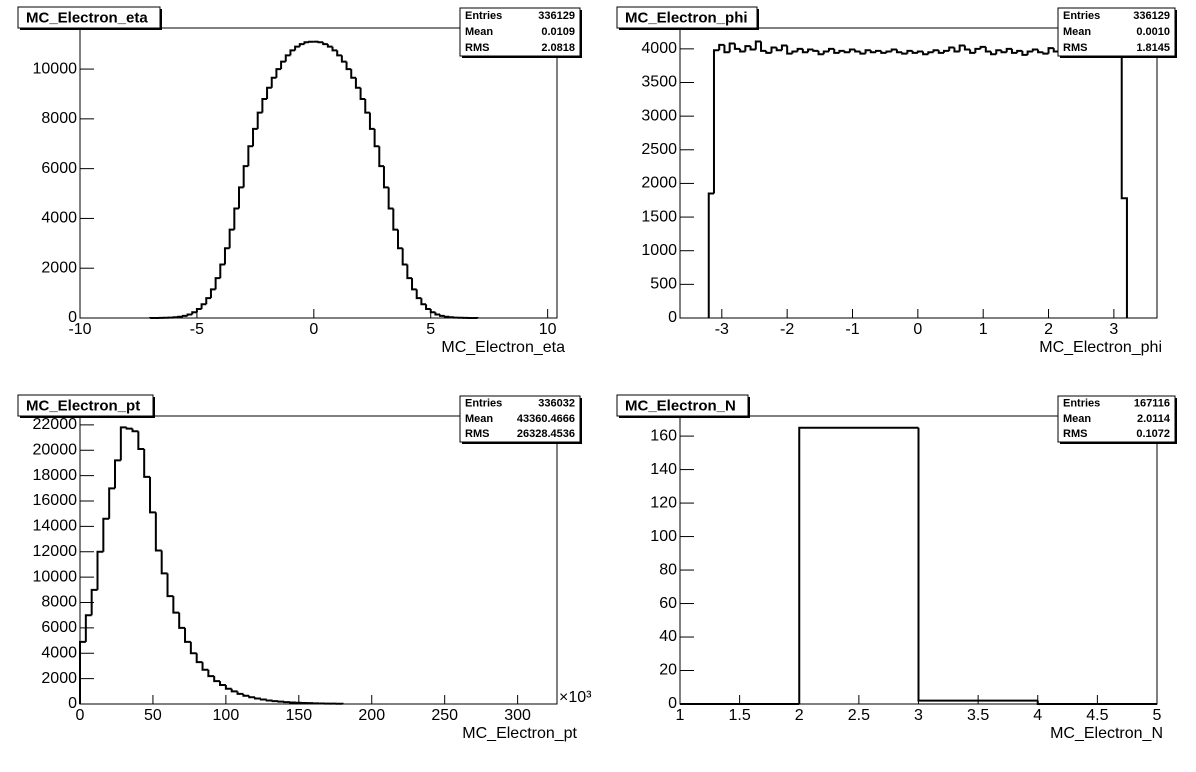  Describe the element at coordinates (503, 347) in the screenshot. I see `x-axis-label: MC_Electron_eta` at that location.